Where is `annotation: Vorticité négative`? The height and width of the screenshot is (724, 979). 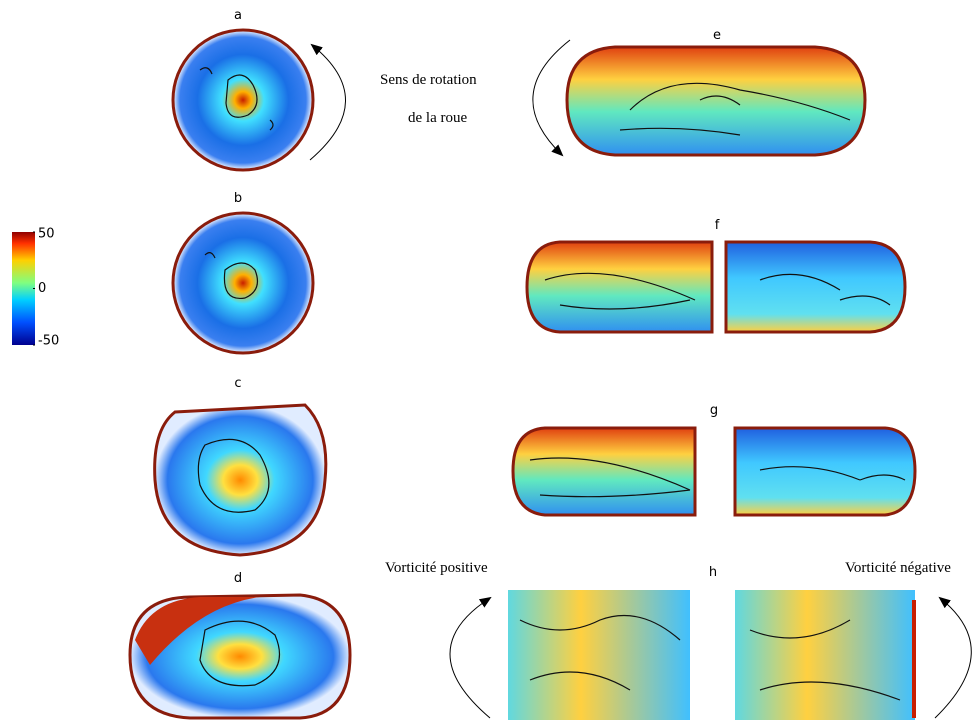
annotation: Vorticité négative is located at coordinates (898, 568).